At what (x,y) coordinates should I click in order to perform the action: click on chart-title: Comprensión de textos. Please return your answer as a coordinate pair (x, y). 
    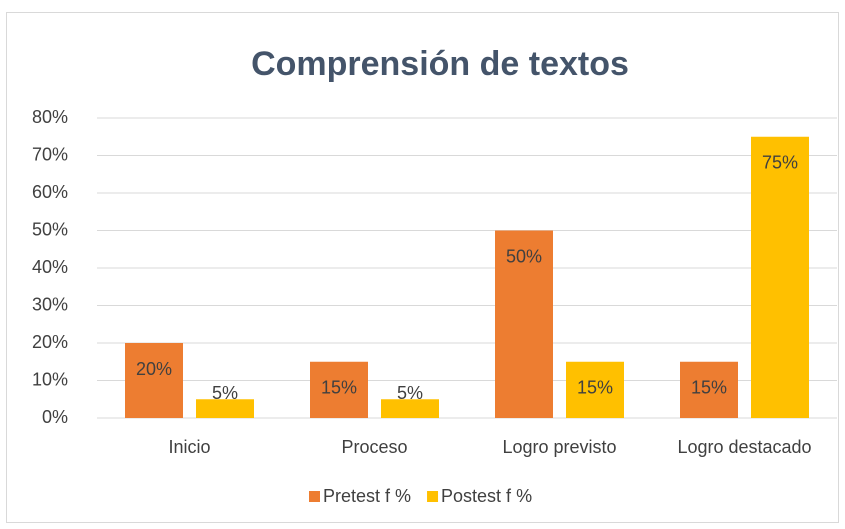
    Looking at the image, I should click on (440, 64).